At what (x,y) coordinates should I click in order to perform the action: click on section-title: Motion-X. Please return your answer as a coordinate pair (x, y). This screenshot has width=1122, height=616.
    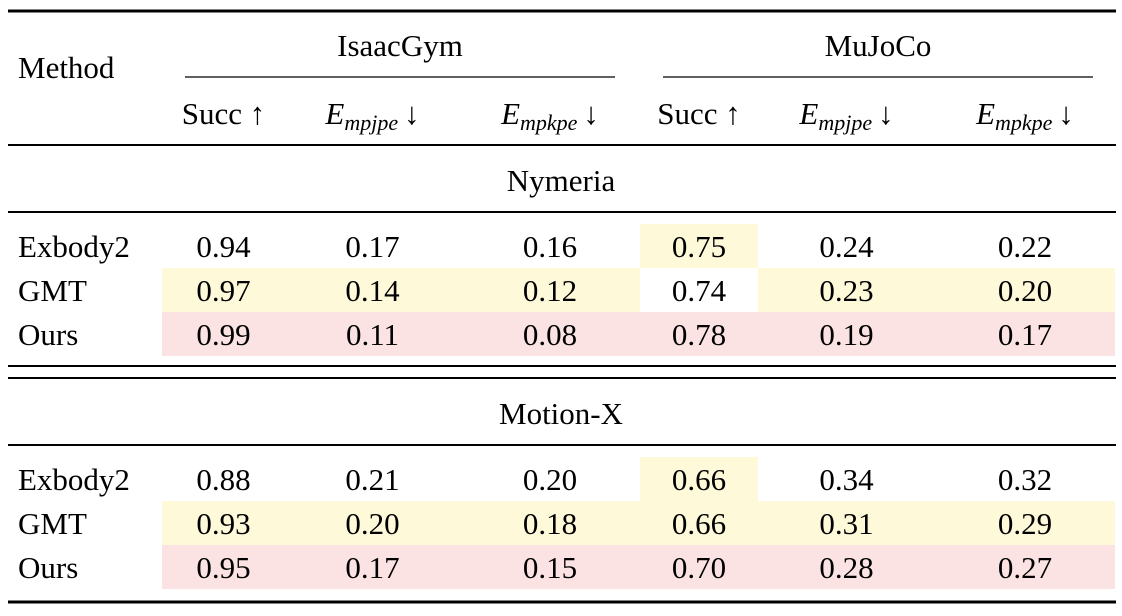
    Looking at the image, I should click on (561, 413).